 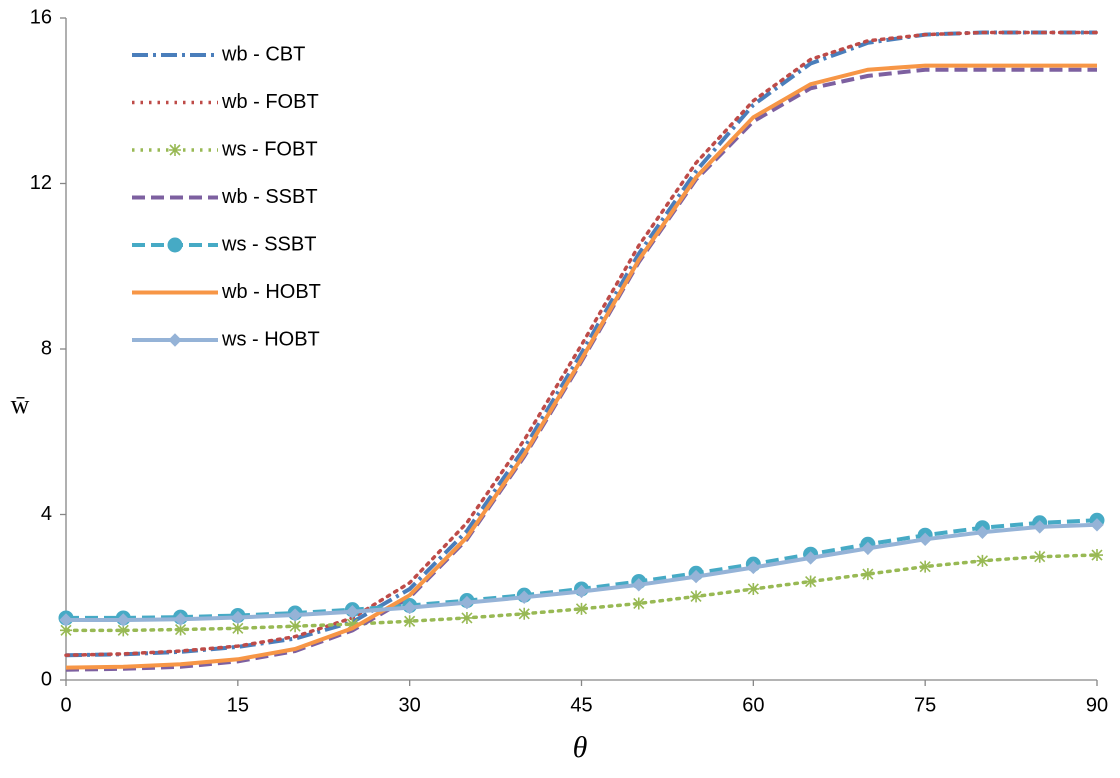 I want to click on x-tick-label: 0, so click(x=65, y=705).